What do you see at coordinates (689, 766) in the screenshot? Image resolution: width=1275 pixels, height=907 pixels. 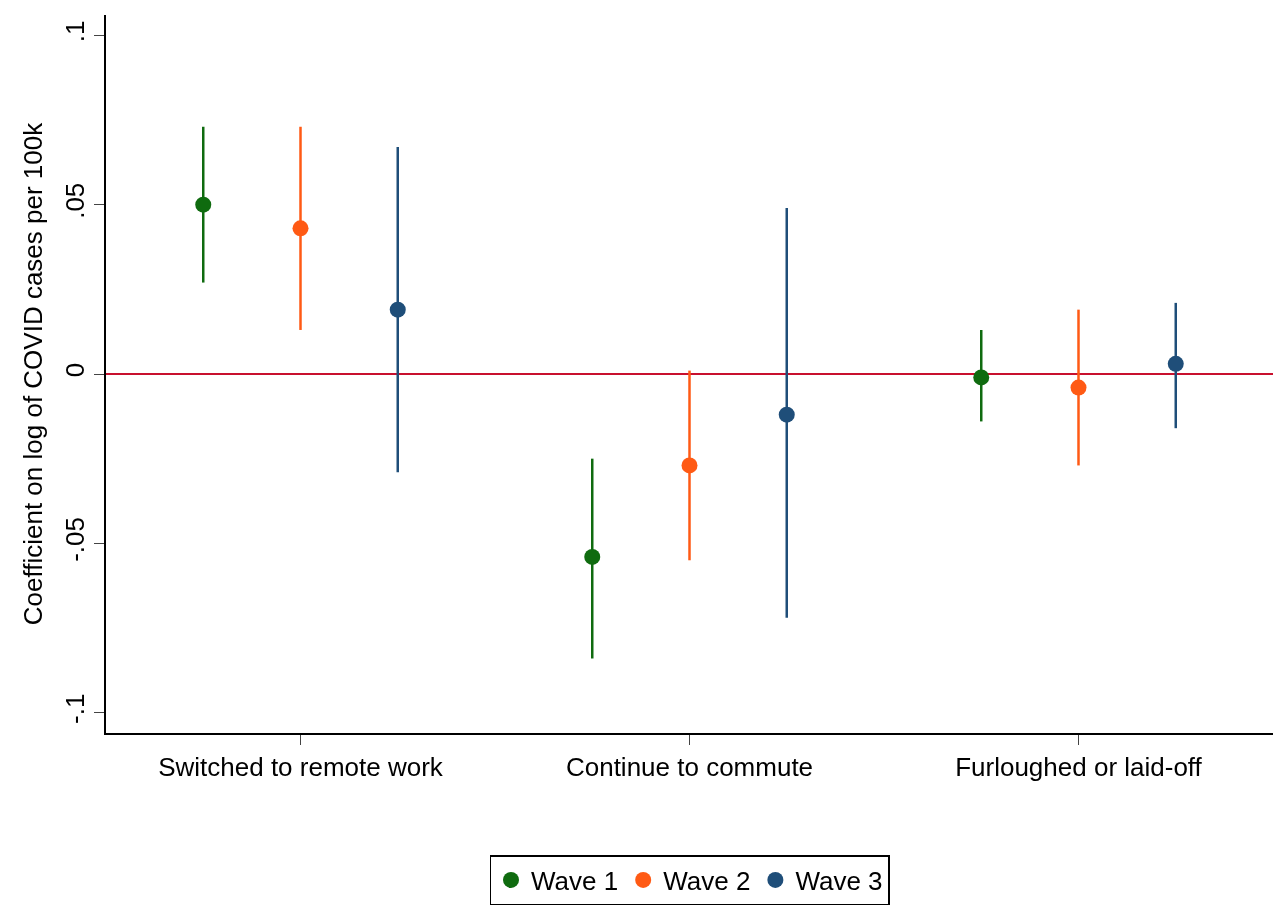 I see `x-tick-label: Continue to commute` at bounding box center [689, 766].